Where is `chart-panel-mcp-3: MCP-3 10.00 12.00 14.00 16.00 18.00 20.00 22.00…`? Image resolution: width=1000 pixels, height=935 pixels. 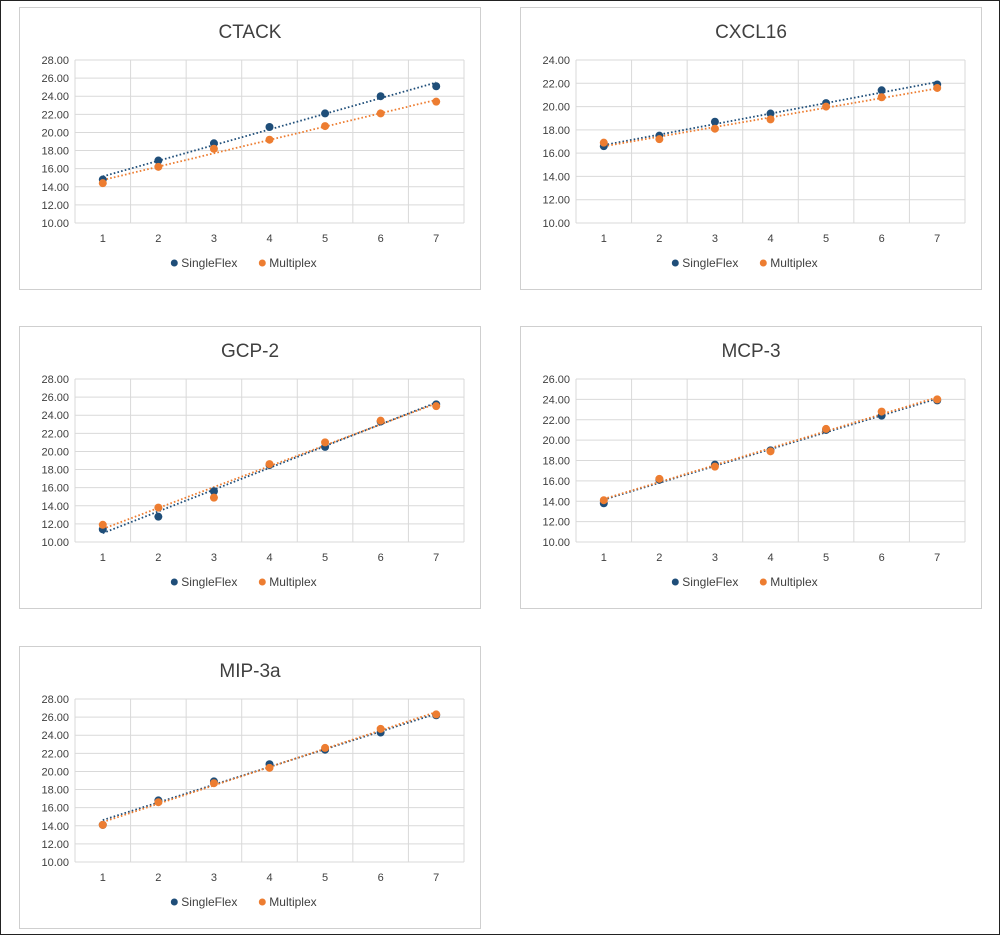
chart-panel-mcp-3: MCP-3 10.00 12.00 14.00 16.00 18.00 20.00 22.00… is located at coordinates (751, 467).